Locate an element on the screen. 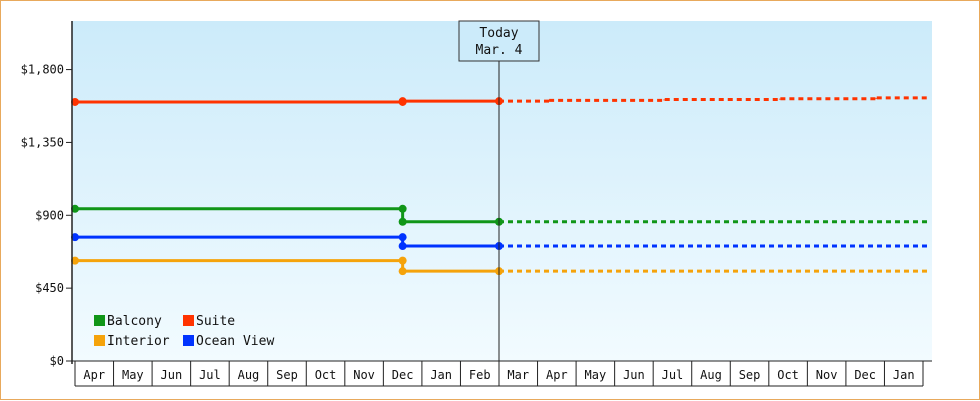 This screenshot has width=980, height=401. legend: Balcony Suite Interior Ocean View is located at coordinates (184, 331).